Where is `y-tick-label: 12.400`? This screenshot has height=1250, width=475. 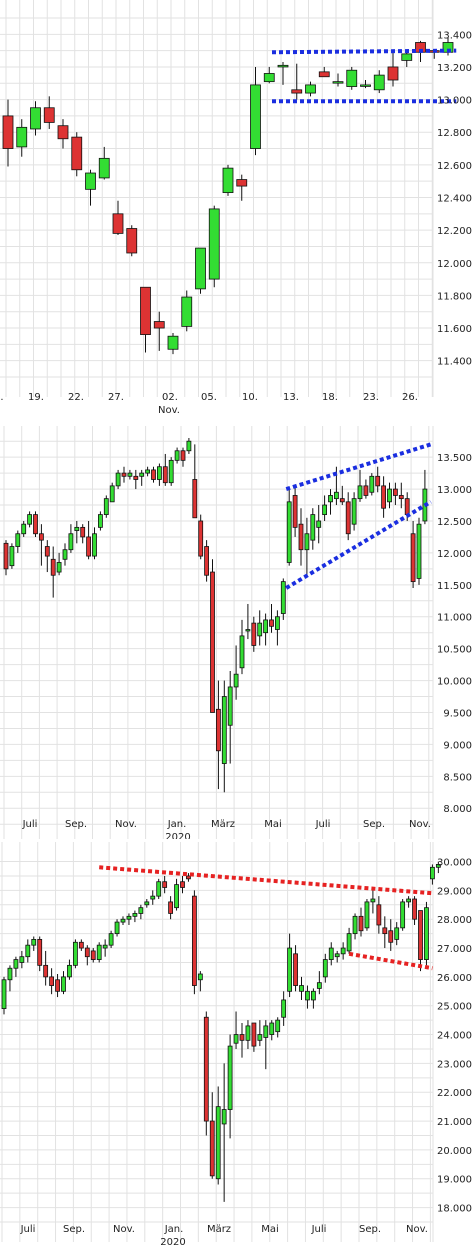
y-tick-label: 12.400 is located at coordinates (454, 199).